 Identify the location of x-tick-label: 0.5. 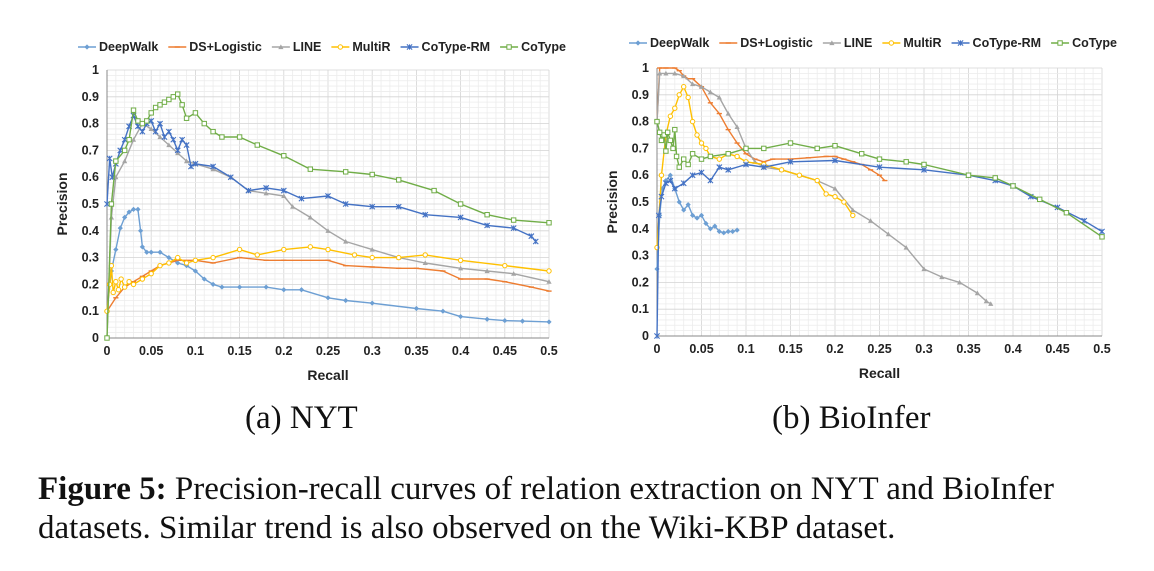
(1101, 349).